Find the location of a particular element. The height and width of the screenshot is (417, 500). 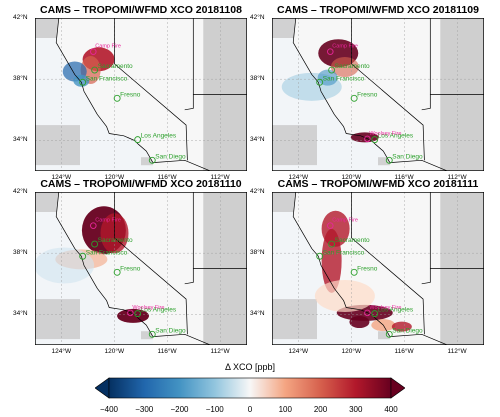

colorbar-tick-label: 300 is located at coordinates (356, 409).